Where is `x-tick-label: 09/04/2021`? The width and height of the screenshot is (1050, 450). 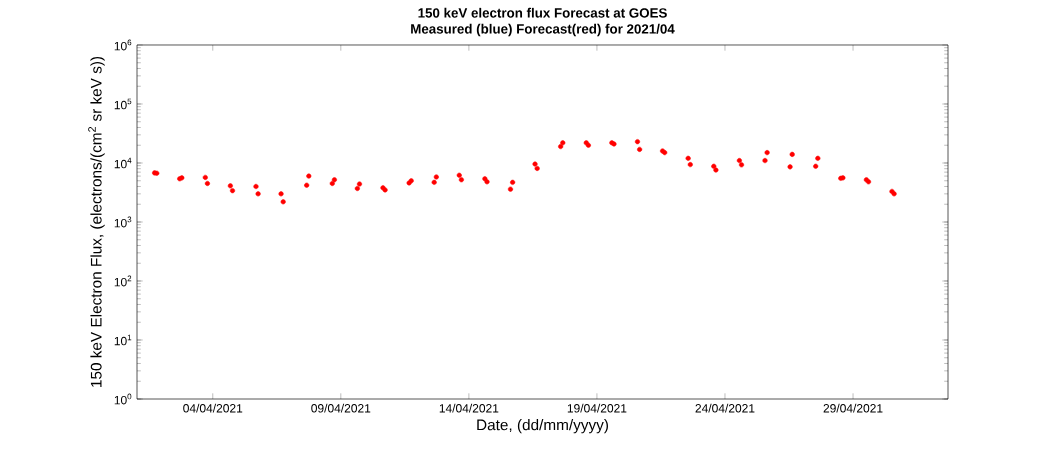 x-tick-label: 09/04/2021 is located at coordinates (341, 408).